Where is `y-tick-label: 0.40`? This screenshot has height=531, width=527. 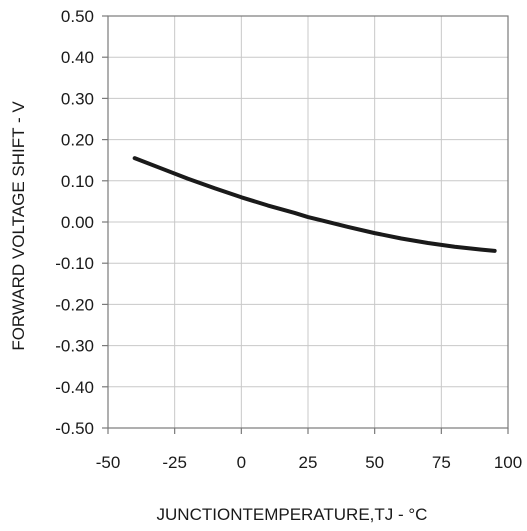 y-tick-label: 0.40 is located at coordinates (77, 57).